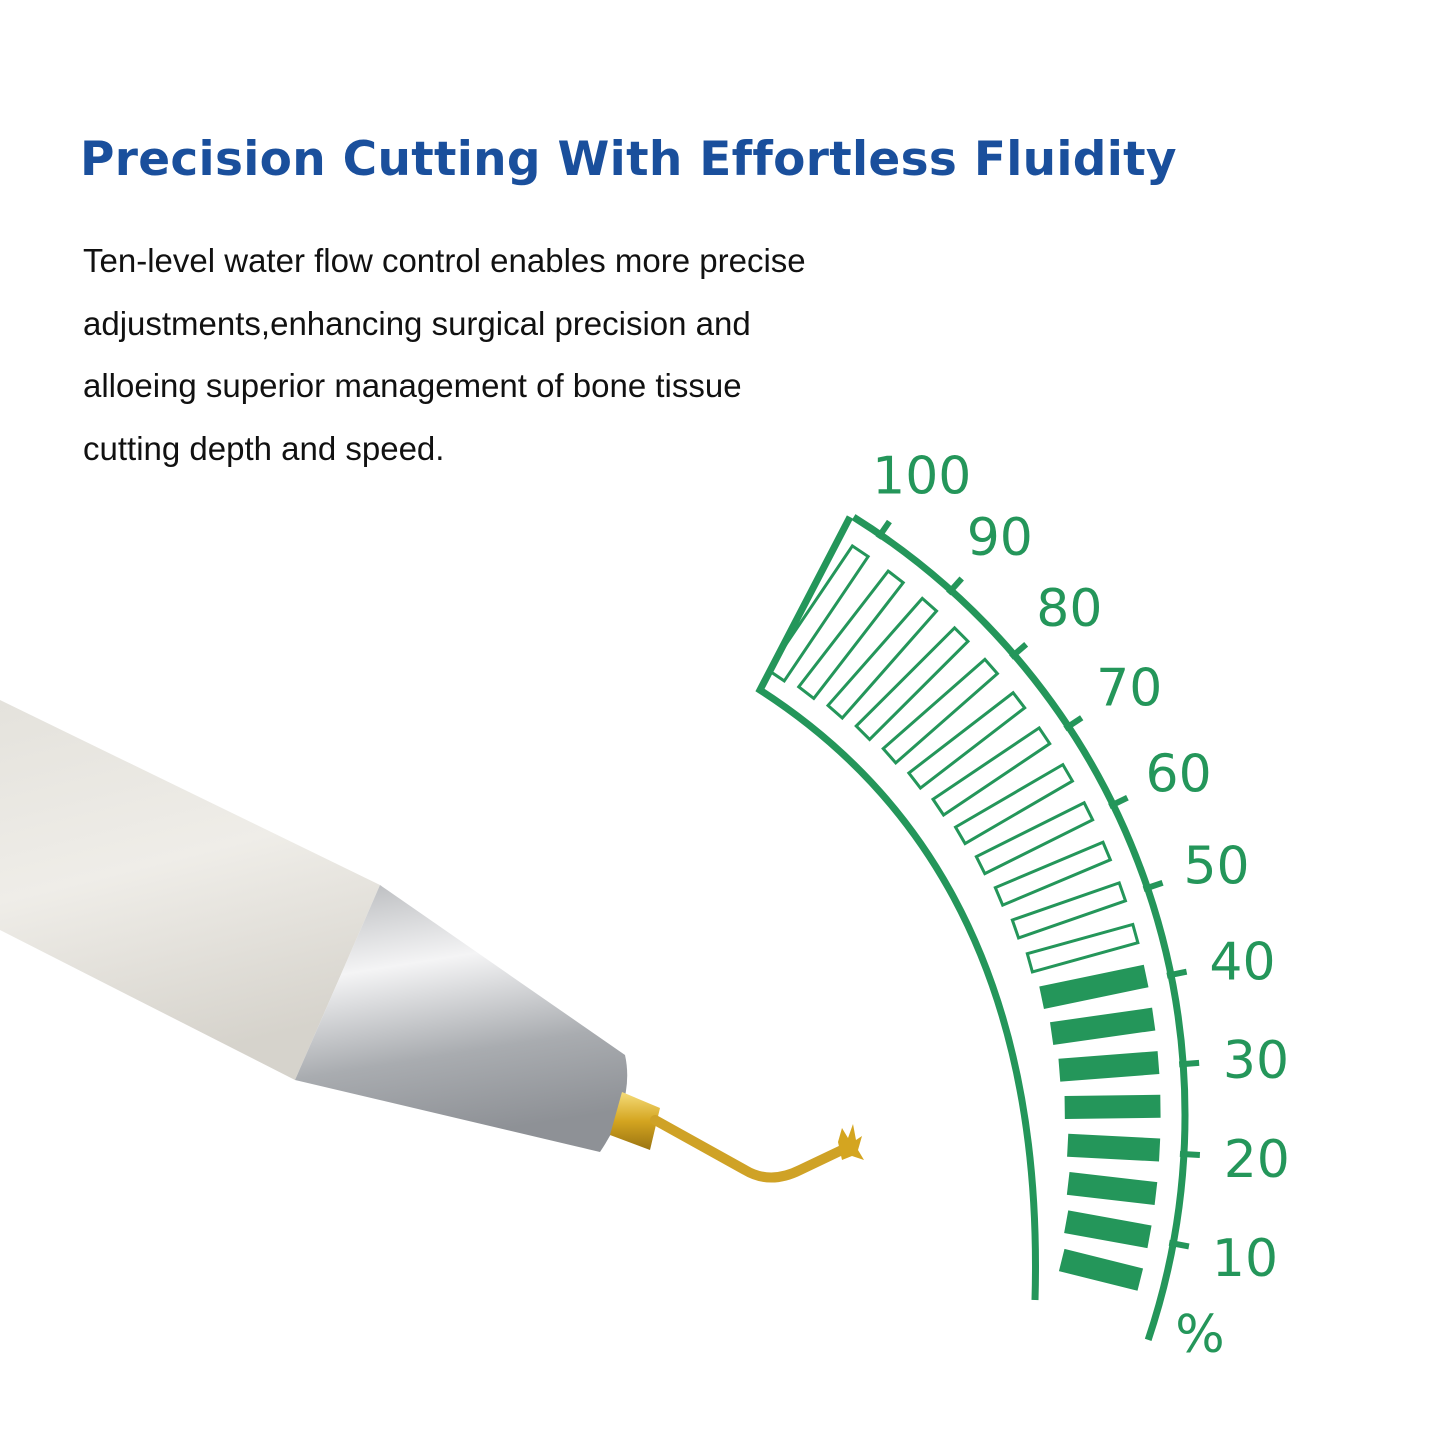  Describe the element at coordinates (1129, 688) in the screenshot. I see `gauge-tick-label: 70` at that location.